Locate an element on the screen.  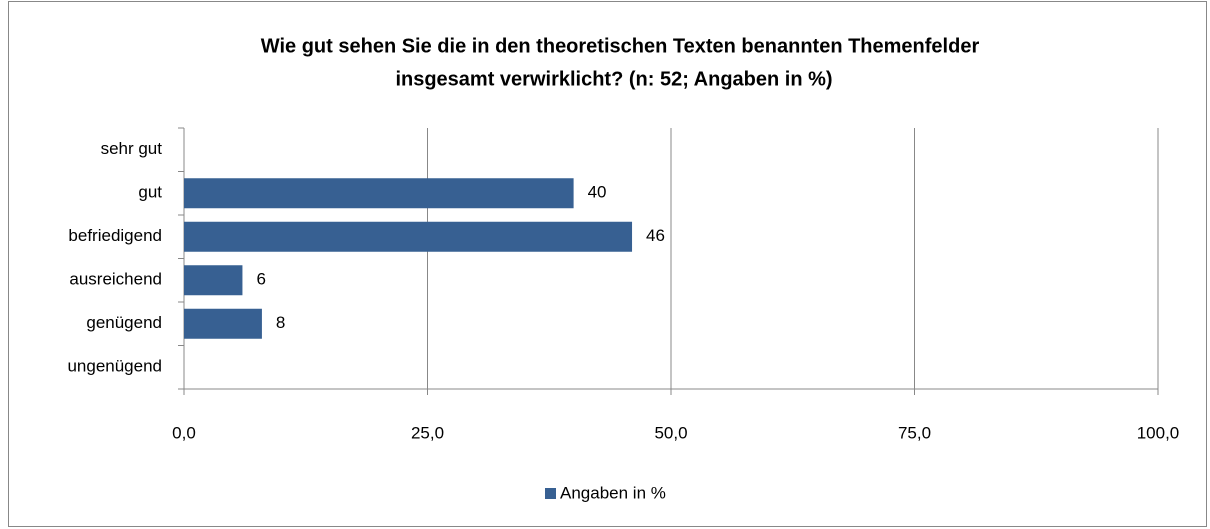
x-tick-label: 100,0 is located at coordinates (1158, 432).